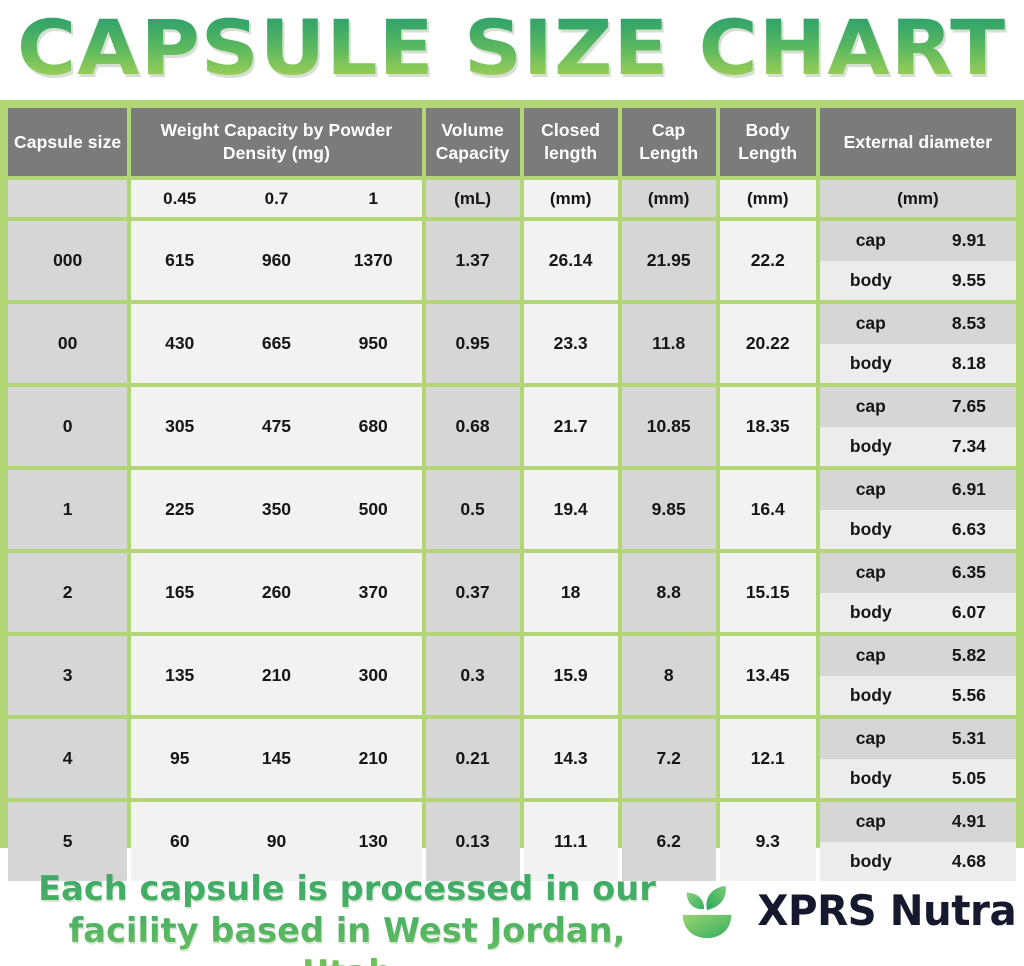 This screenshot has height=966, width=1024. I want to click on external-diameter-body-line: body 9.55, so click(917, 280).